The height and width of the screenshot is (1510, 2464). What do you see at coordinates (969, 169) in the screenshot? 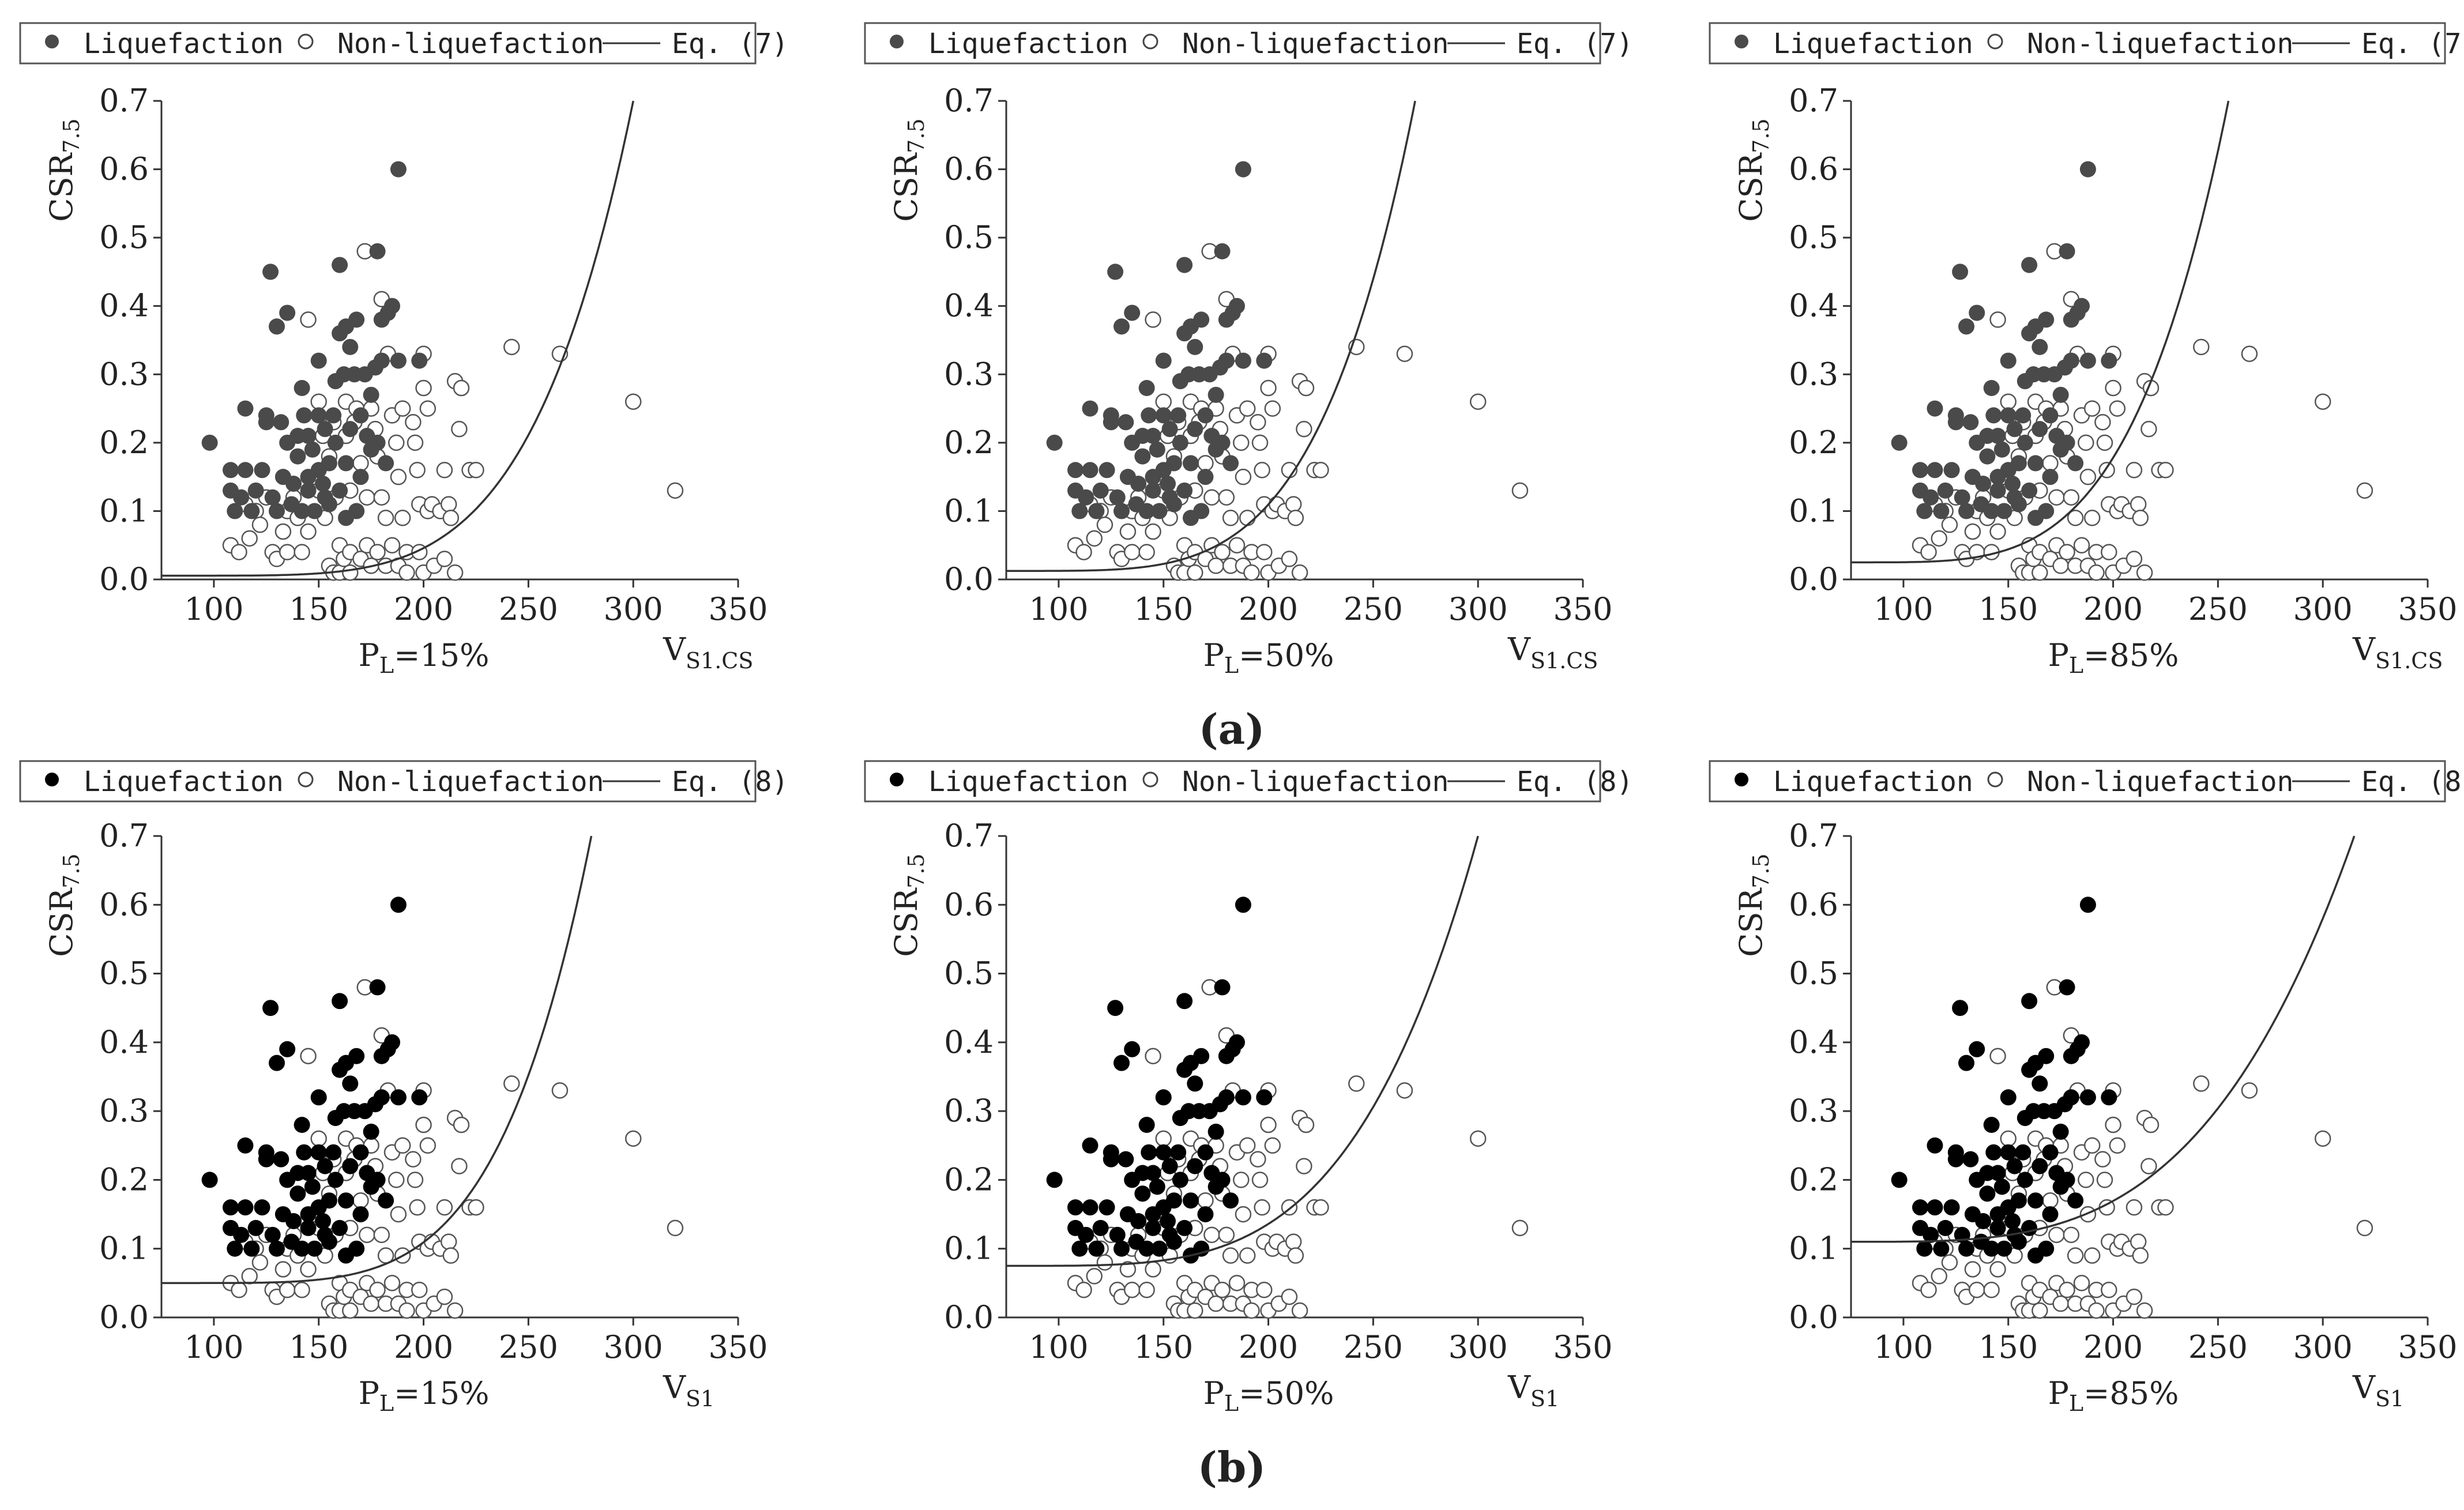
I see `y-tick-label: 0.6` at bounding box center [969, 169].